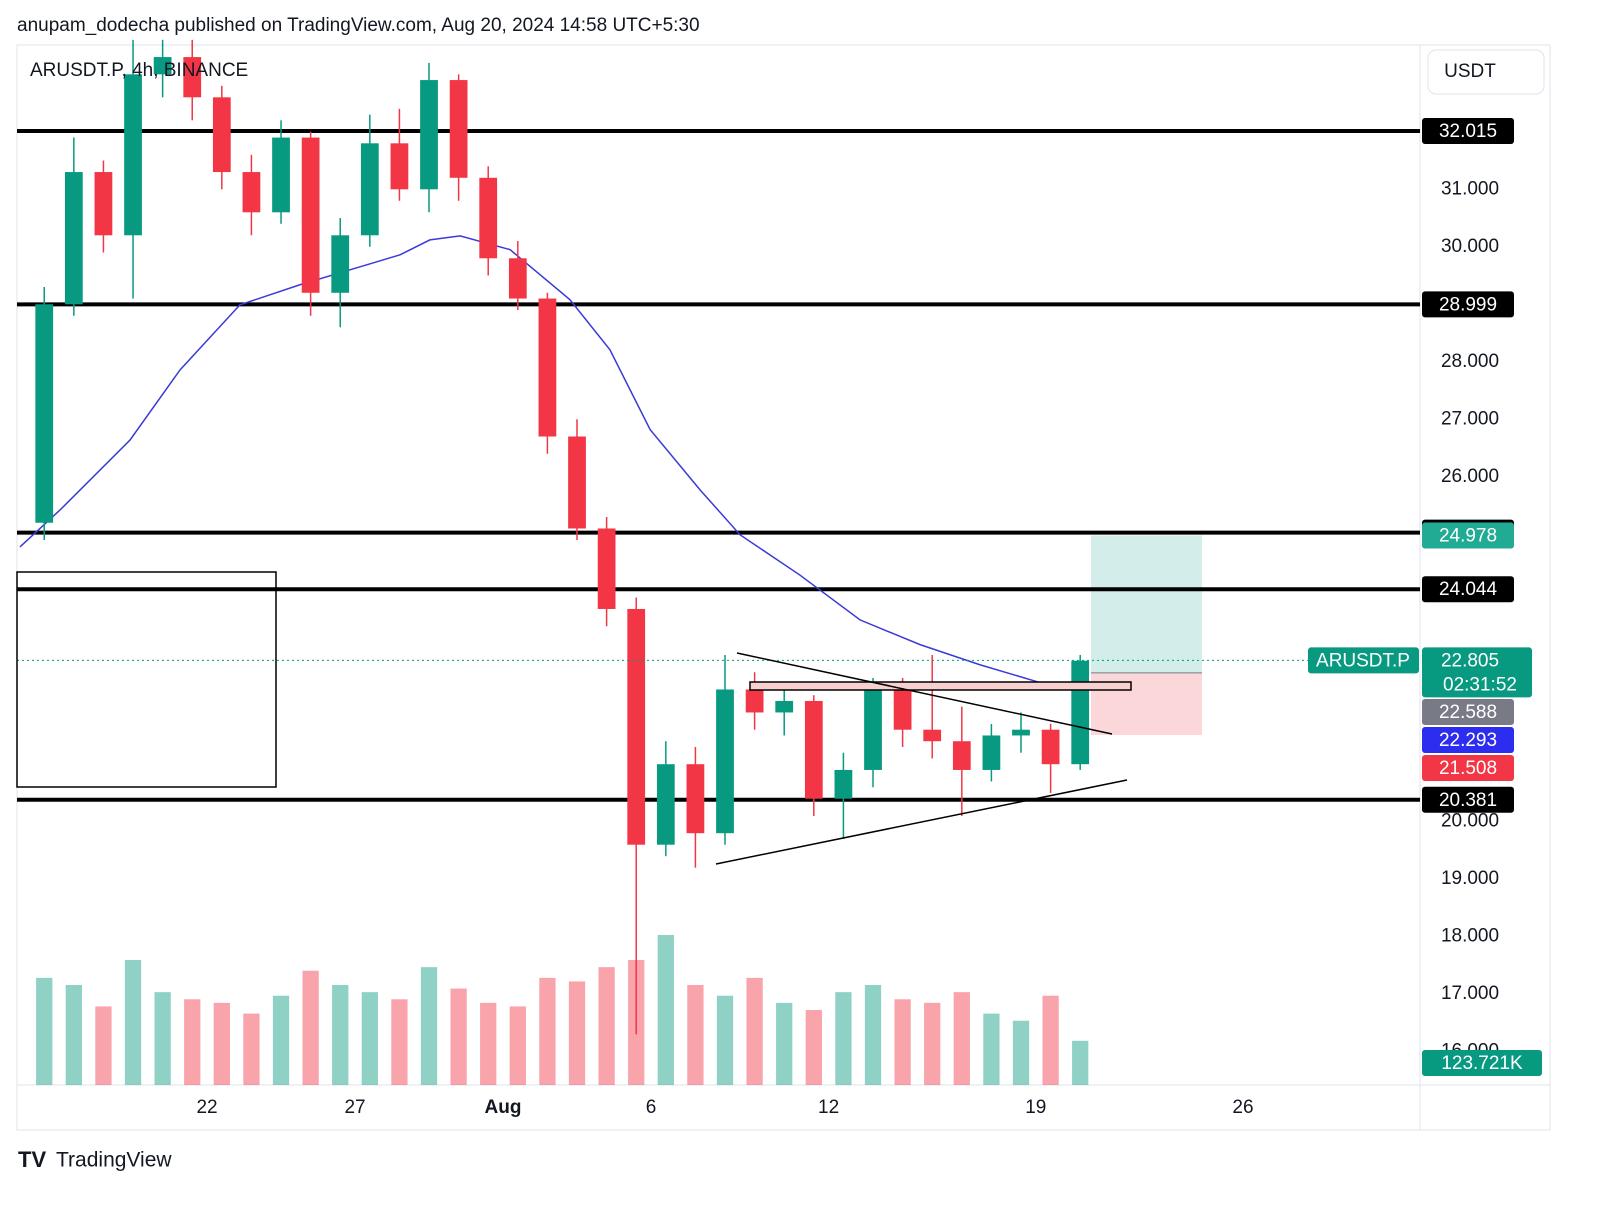 This screenshot has width=1600, height=1218. Describe the element at coordinates (1470, 188) in the screenshot. I see `y-tick-label: 31.000` at that location.